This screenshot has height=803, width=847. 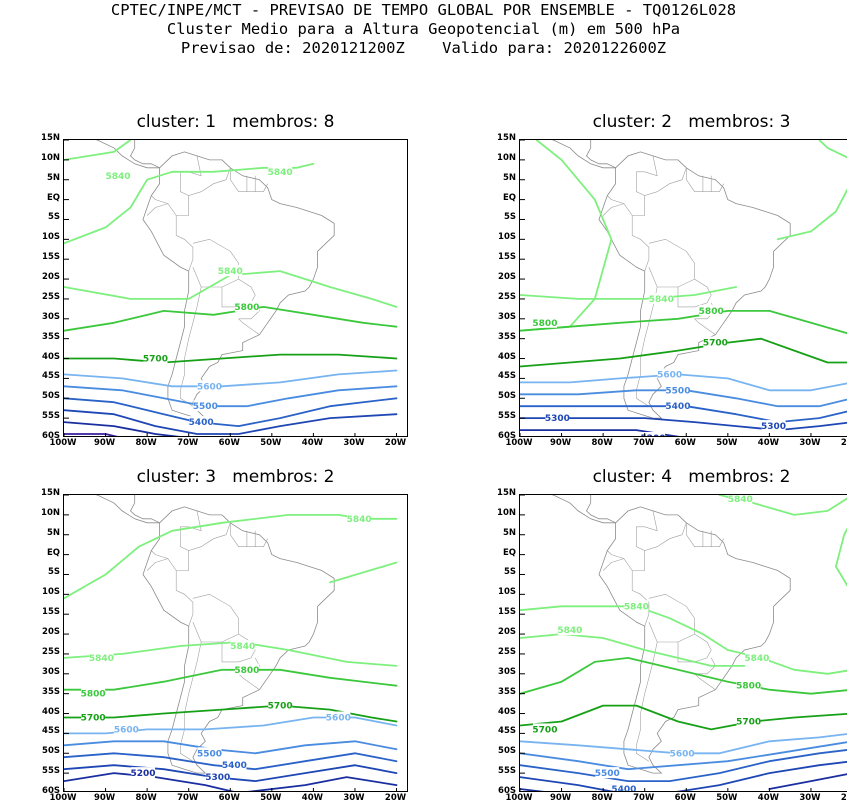 I want to click on lat-tick-label: 40S, so click(x=507, y=356).